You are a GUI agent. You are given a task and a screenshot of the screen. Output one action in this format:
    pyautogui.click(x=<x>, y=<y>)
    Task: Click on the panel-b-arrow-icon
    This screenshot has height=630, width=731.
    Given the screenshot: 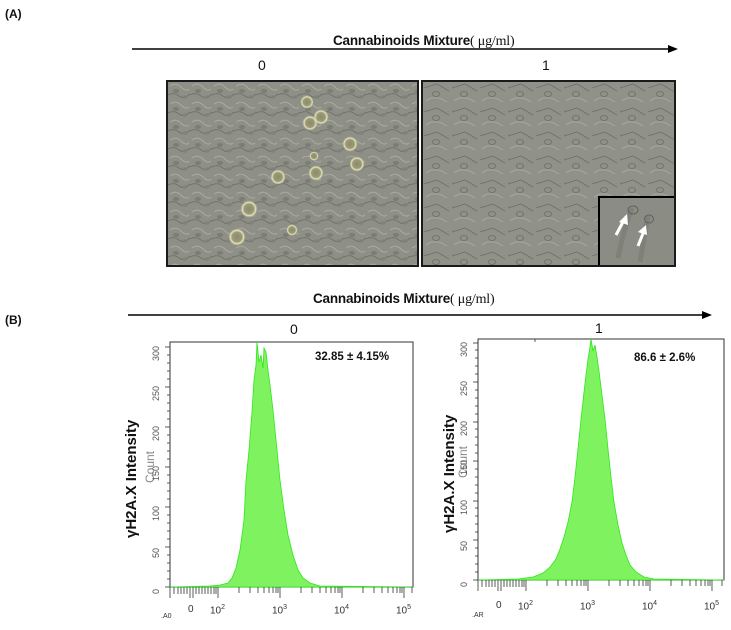 What is the action you would take?
    pyautogui.click(x=420, y=315)
    